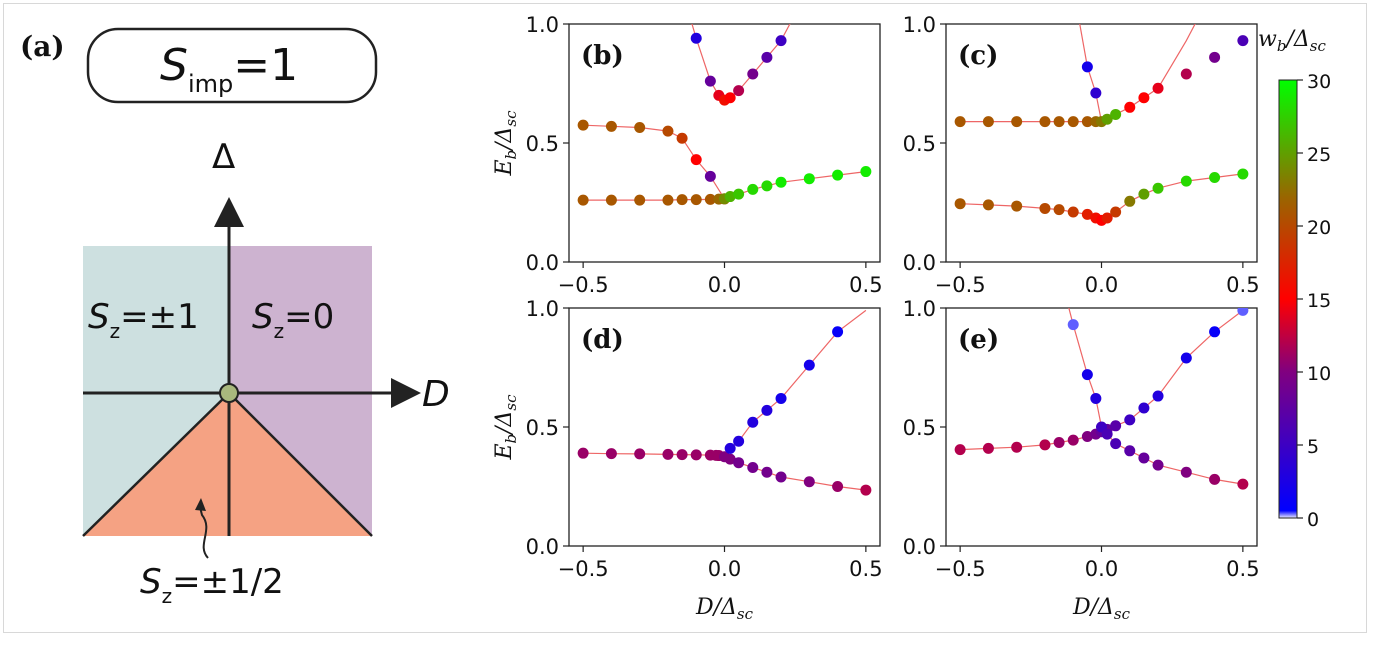 Image resolution: width=1376 pixels, height=647 pixels. I want to click on x-tick-label: −0.5, so click(583, 285).